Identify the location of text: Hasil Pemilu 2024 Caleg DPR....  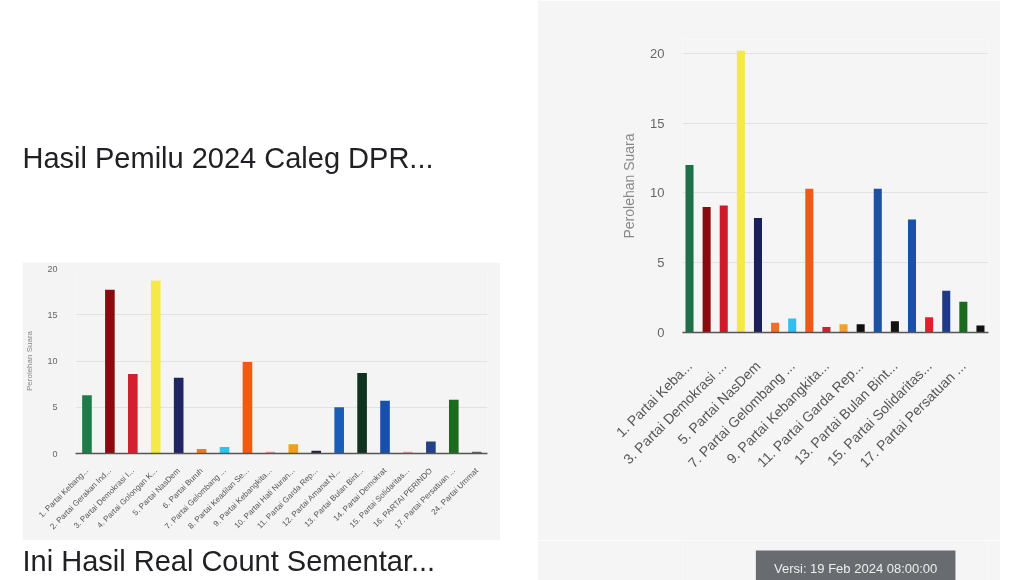
(228, 157).